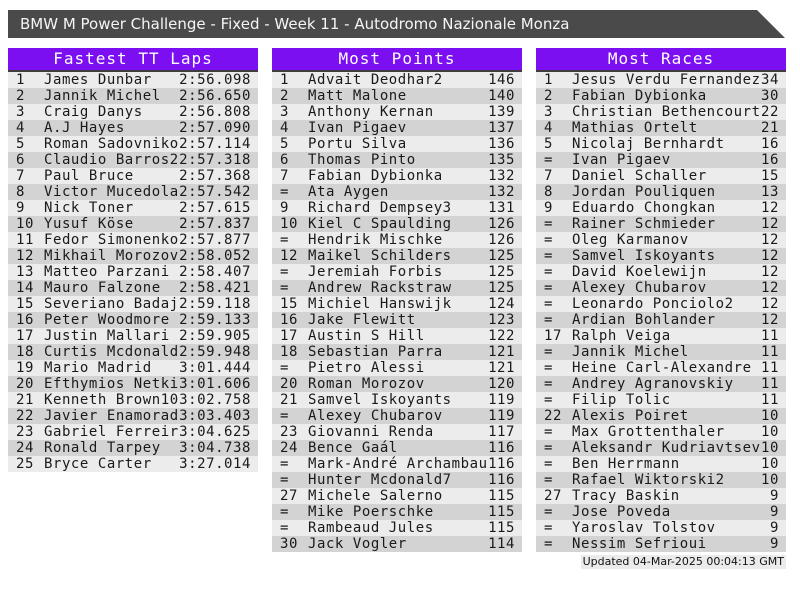 The width and height of the screenshot is (800, 600). What do you see at coordinates (380, 304) in the screenshot?
I see `name-cell: Michiel Hanswijk` at bounding box center [380, 304].